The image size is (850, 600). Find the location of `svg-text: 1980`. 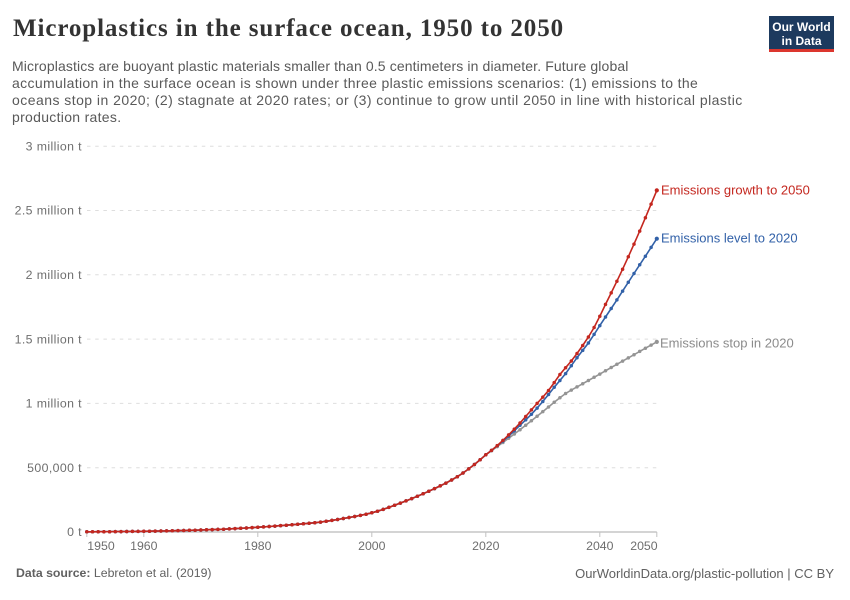

svg-text: 1980 is located at coordinates (258, 546).